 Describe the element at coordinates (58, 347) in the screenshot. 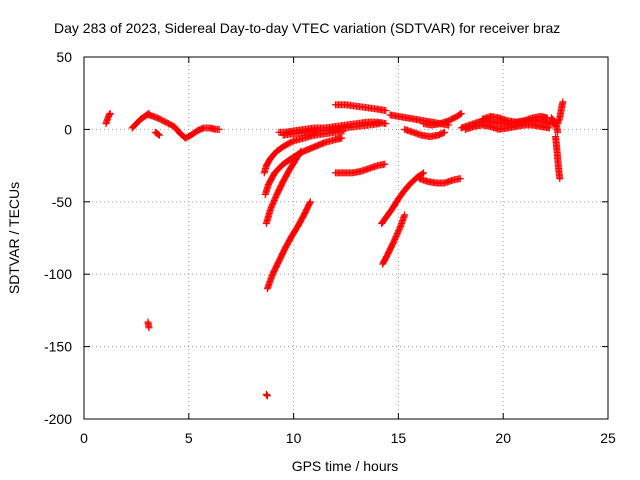

I see `y-tick-label: -150` at that location.